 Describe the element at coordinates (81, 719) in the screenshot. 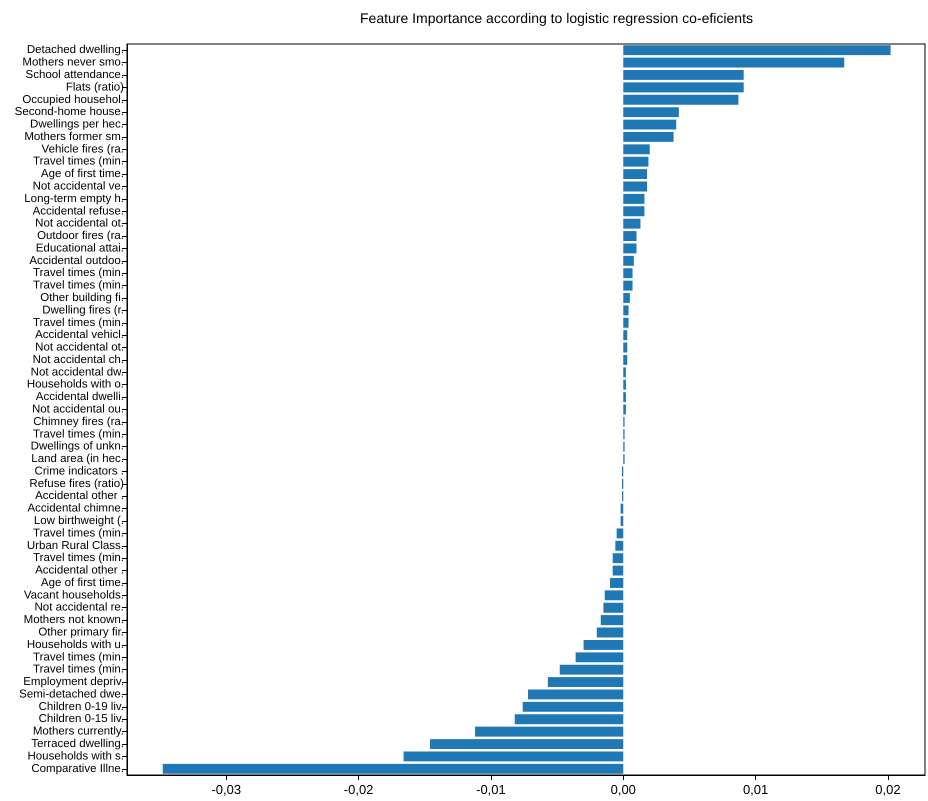

I see `y-tick-label: Children 0-15 liv.` at that location.